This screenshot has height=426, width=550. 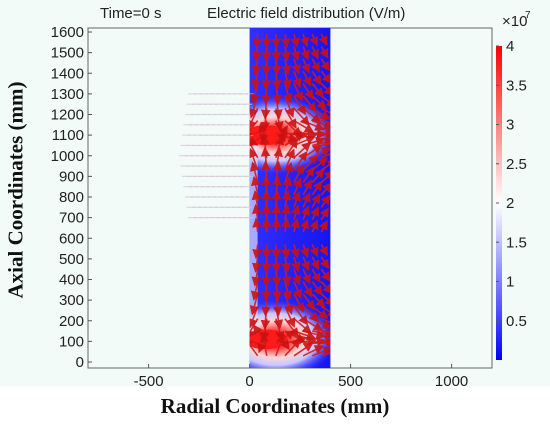 What do you see at coordinates (516, 321) in the screenshot?
I see `colorbar-tick-label: 0.5` at bounding box center [516, 321].